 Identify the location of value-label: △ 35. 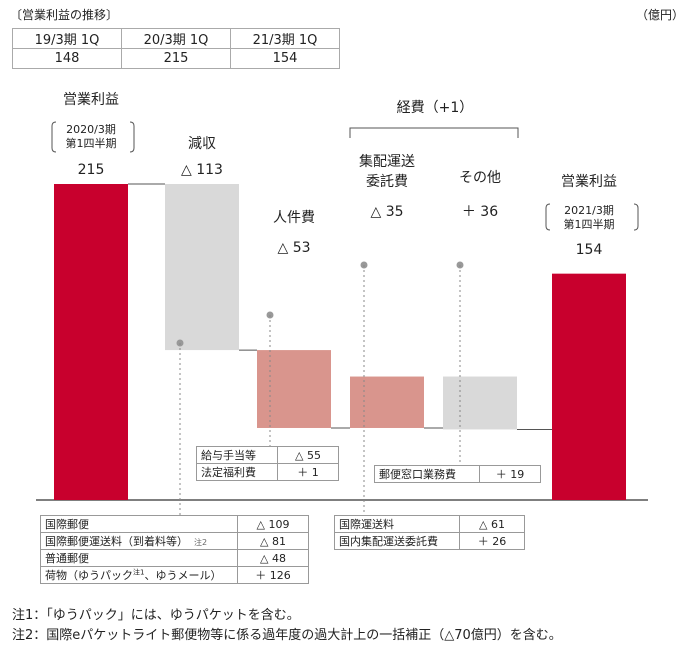
(386, 212).